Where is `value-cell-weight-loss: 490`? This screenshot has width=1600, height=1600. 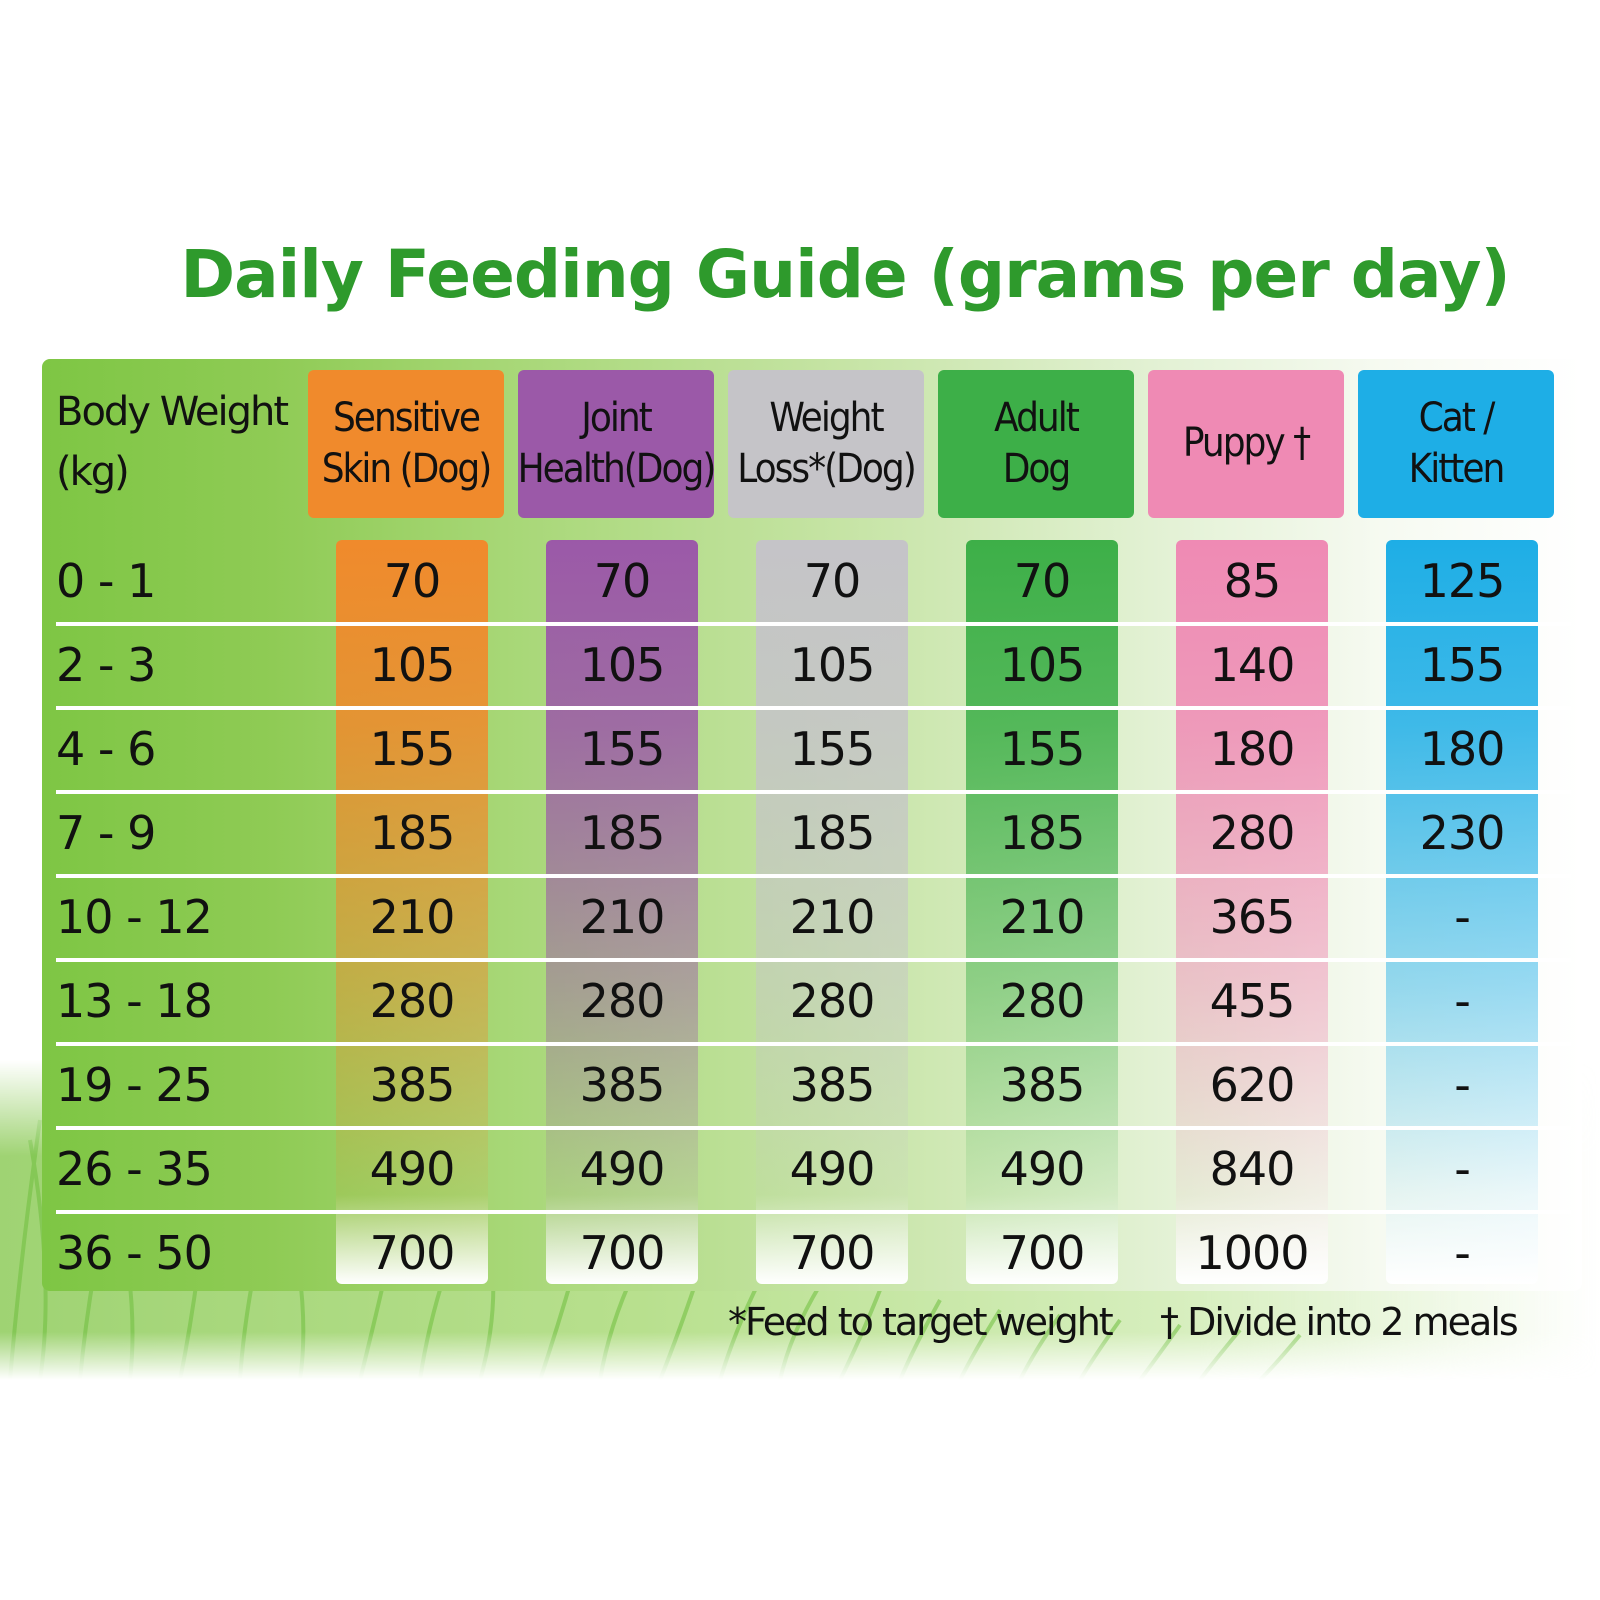
value-cell-weight-loss: 490 is located at coordinates (832, 1169).